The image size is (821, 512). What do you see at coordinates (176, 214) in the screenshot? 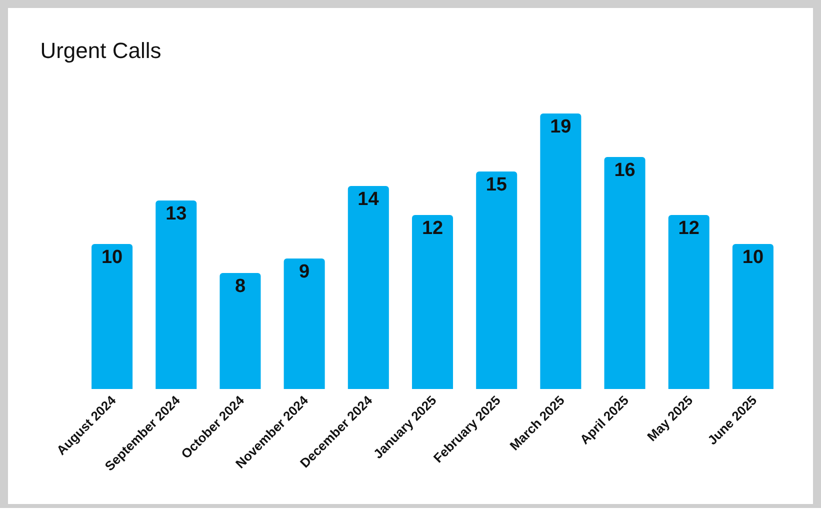
I see `data-label: 13` at bounding box center [176, 214].